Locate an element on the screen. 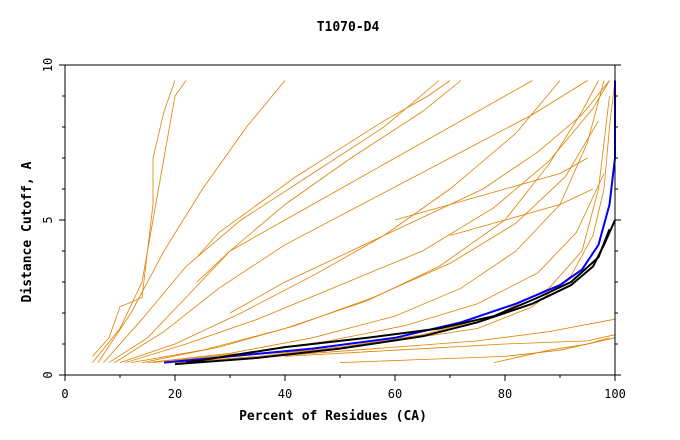 Image resolution: width=680 pixels, height=440 pixels. x-axis: 0 20 40 60 80 100 is located at coordinates (343, 388).